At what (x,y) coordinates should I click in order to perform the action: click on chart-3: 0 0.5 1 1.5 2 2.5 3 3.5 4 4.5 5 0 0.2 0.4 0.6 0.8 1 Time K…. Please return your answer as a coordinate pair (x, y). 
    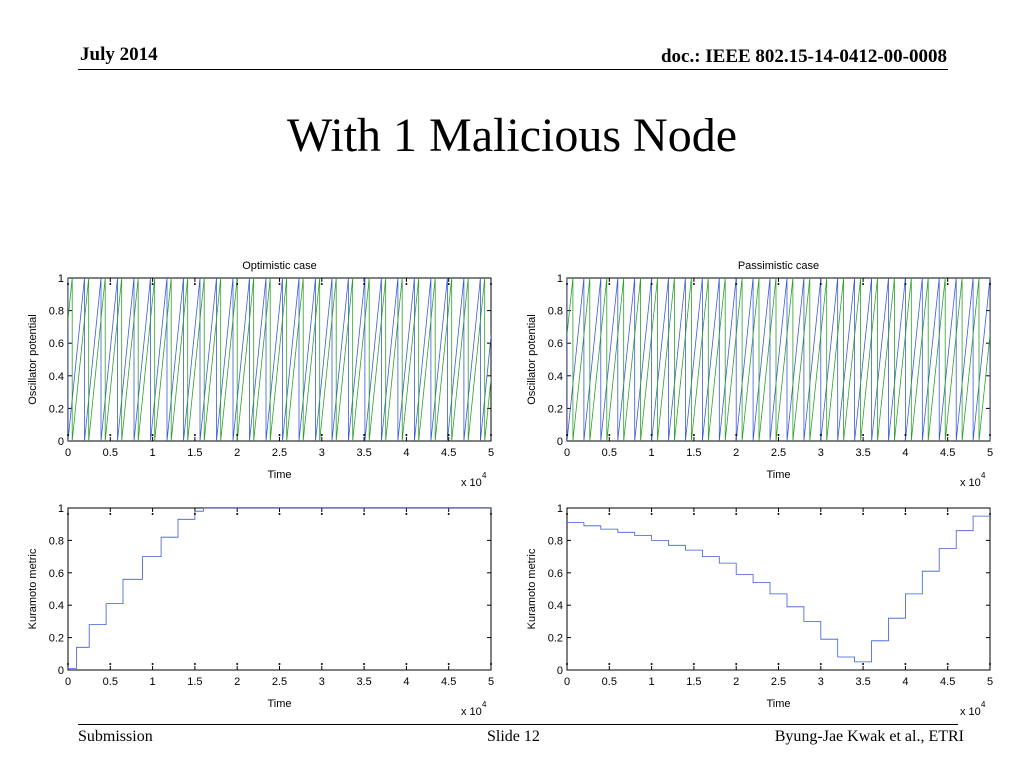
    Looking at the image, I should click on (260, 610).